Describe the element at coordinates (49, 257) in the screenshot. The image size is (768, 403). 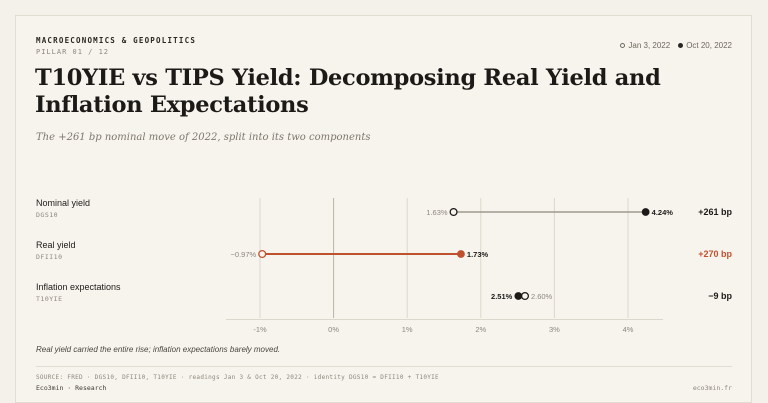
I see `row-code-real: DFII10` at that location.